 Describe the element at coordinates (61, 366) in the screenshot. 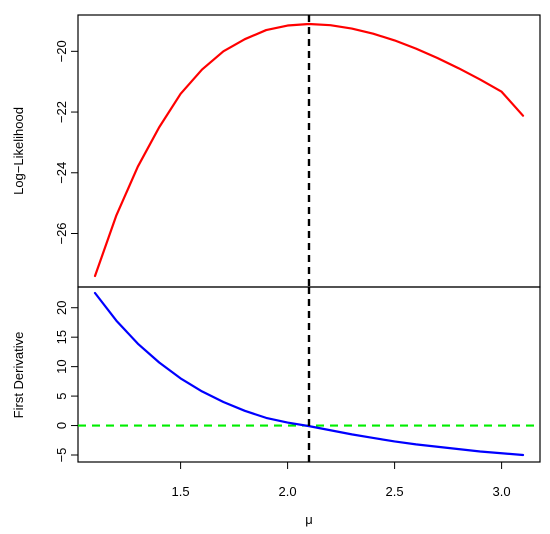

I see `y-tick-label: 10` at that location.